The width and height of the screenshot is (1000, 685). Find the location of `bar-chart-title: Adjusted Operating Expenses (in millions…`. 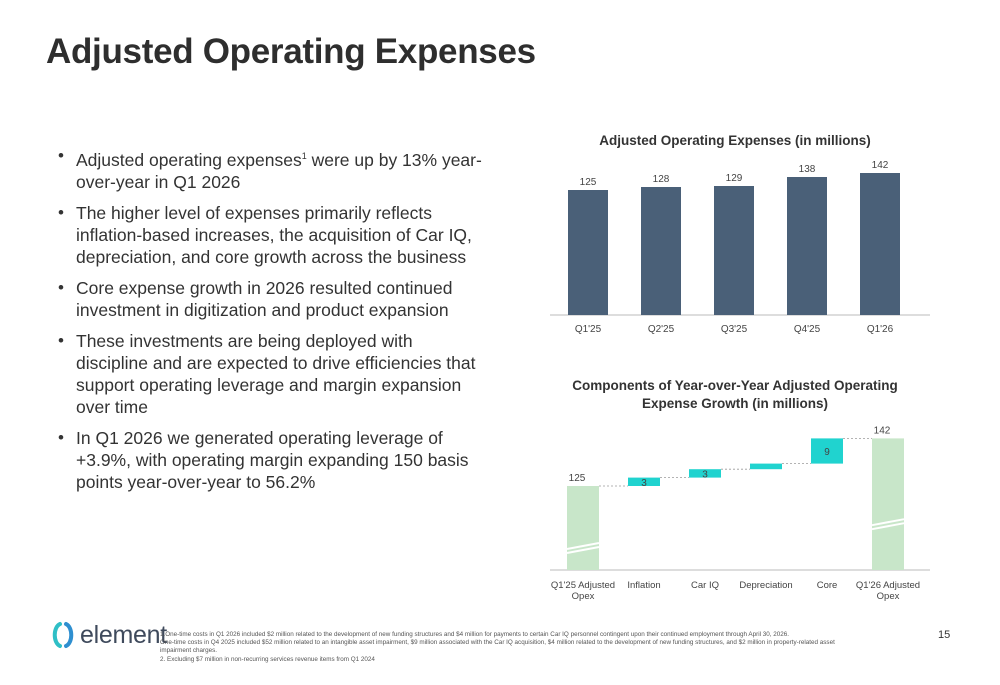

bar-chart-title: Adjusted Operating Expenses (in millions… is located at coordinates (735, 140).